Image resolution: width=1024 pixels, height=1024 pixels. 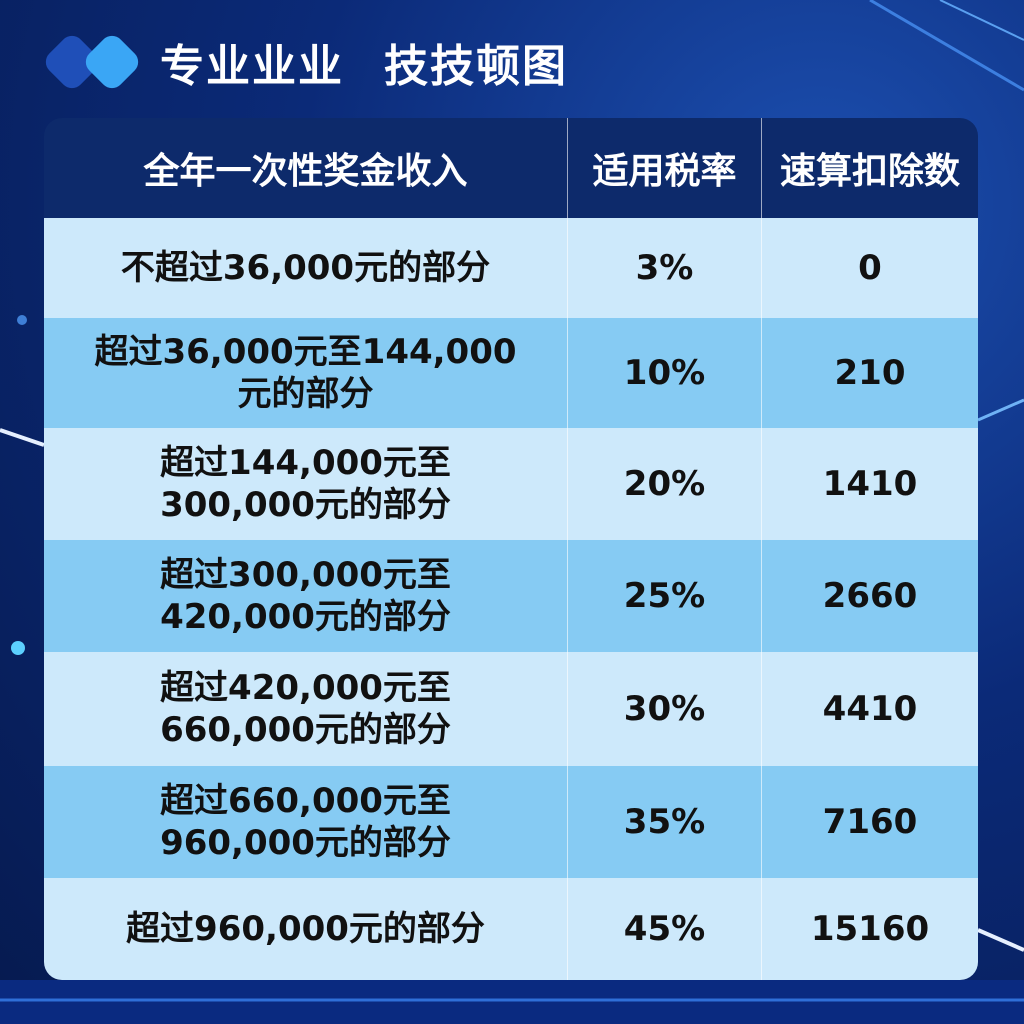 What do you see at coordinates (870, 373) in the screenshot?
I see `table-cell: 210` at bounding box center [870, 373].